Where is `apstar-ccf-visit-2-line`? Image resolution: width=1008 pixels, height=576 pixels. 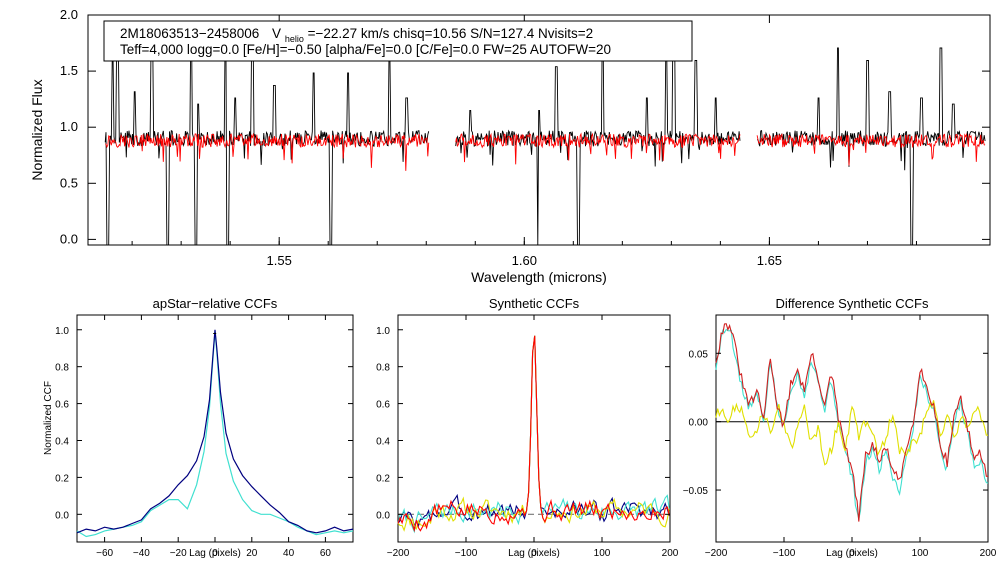 apstar-ccf-visit-2-line is located at coordinates (215, 434).